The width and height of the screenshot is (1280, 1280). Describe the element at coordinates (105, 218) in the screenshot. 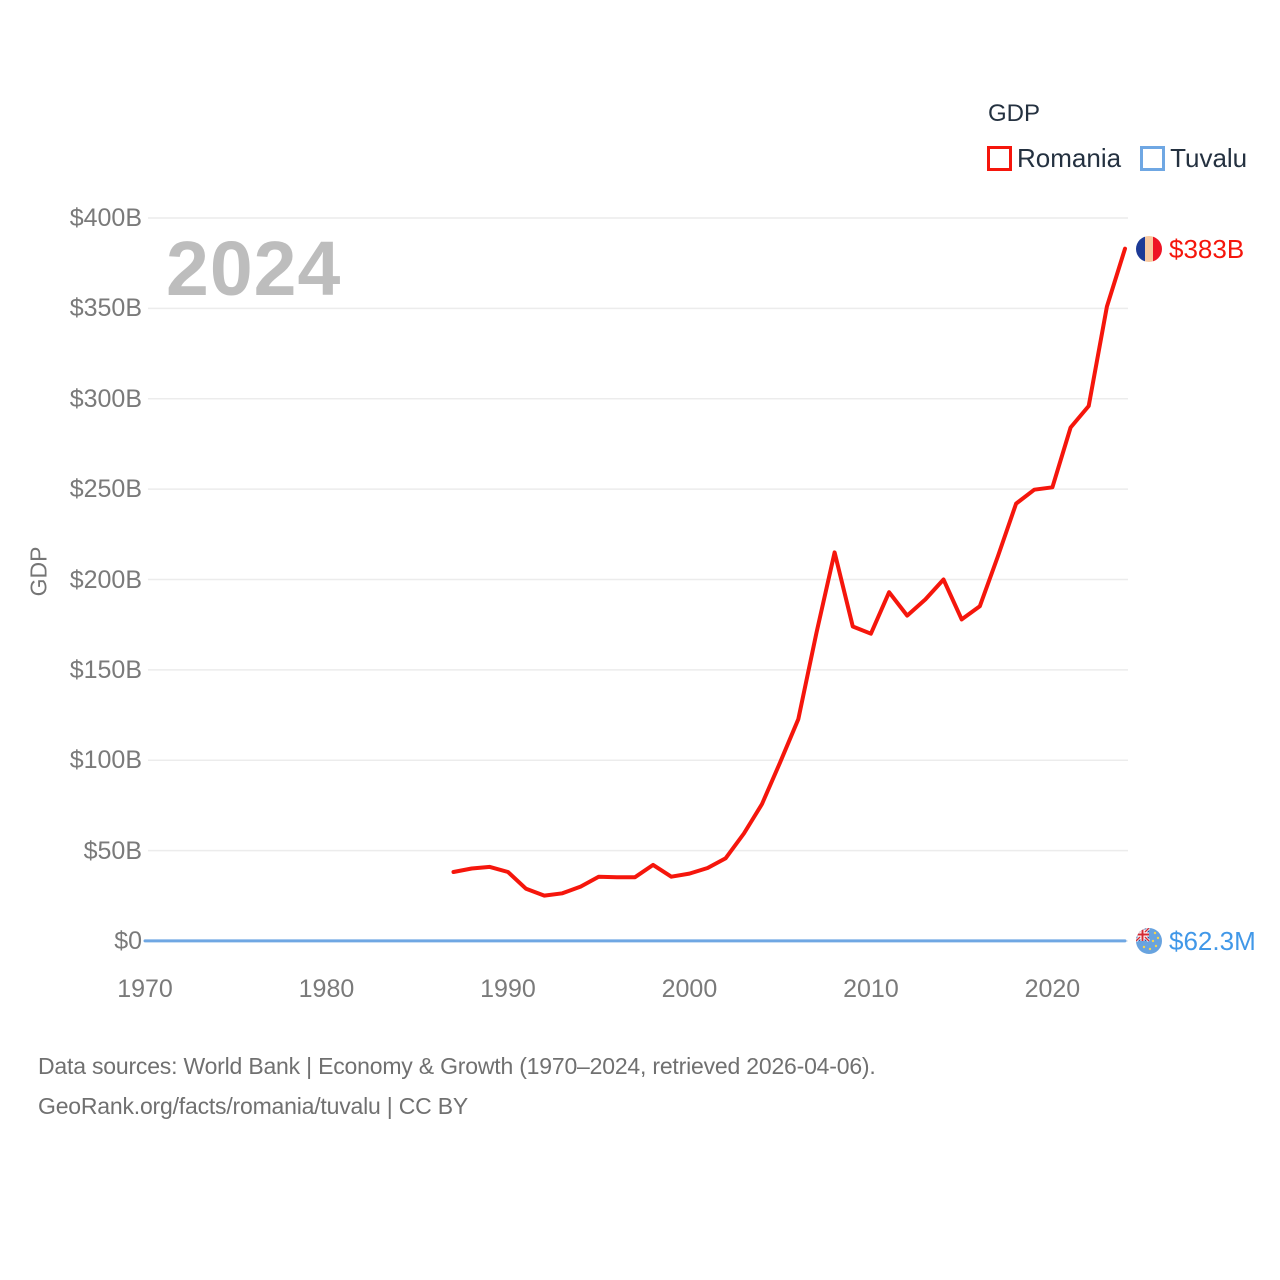

I see `y-tick-label: $400B` at that location.